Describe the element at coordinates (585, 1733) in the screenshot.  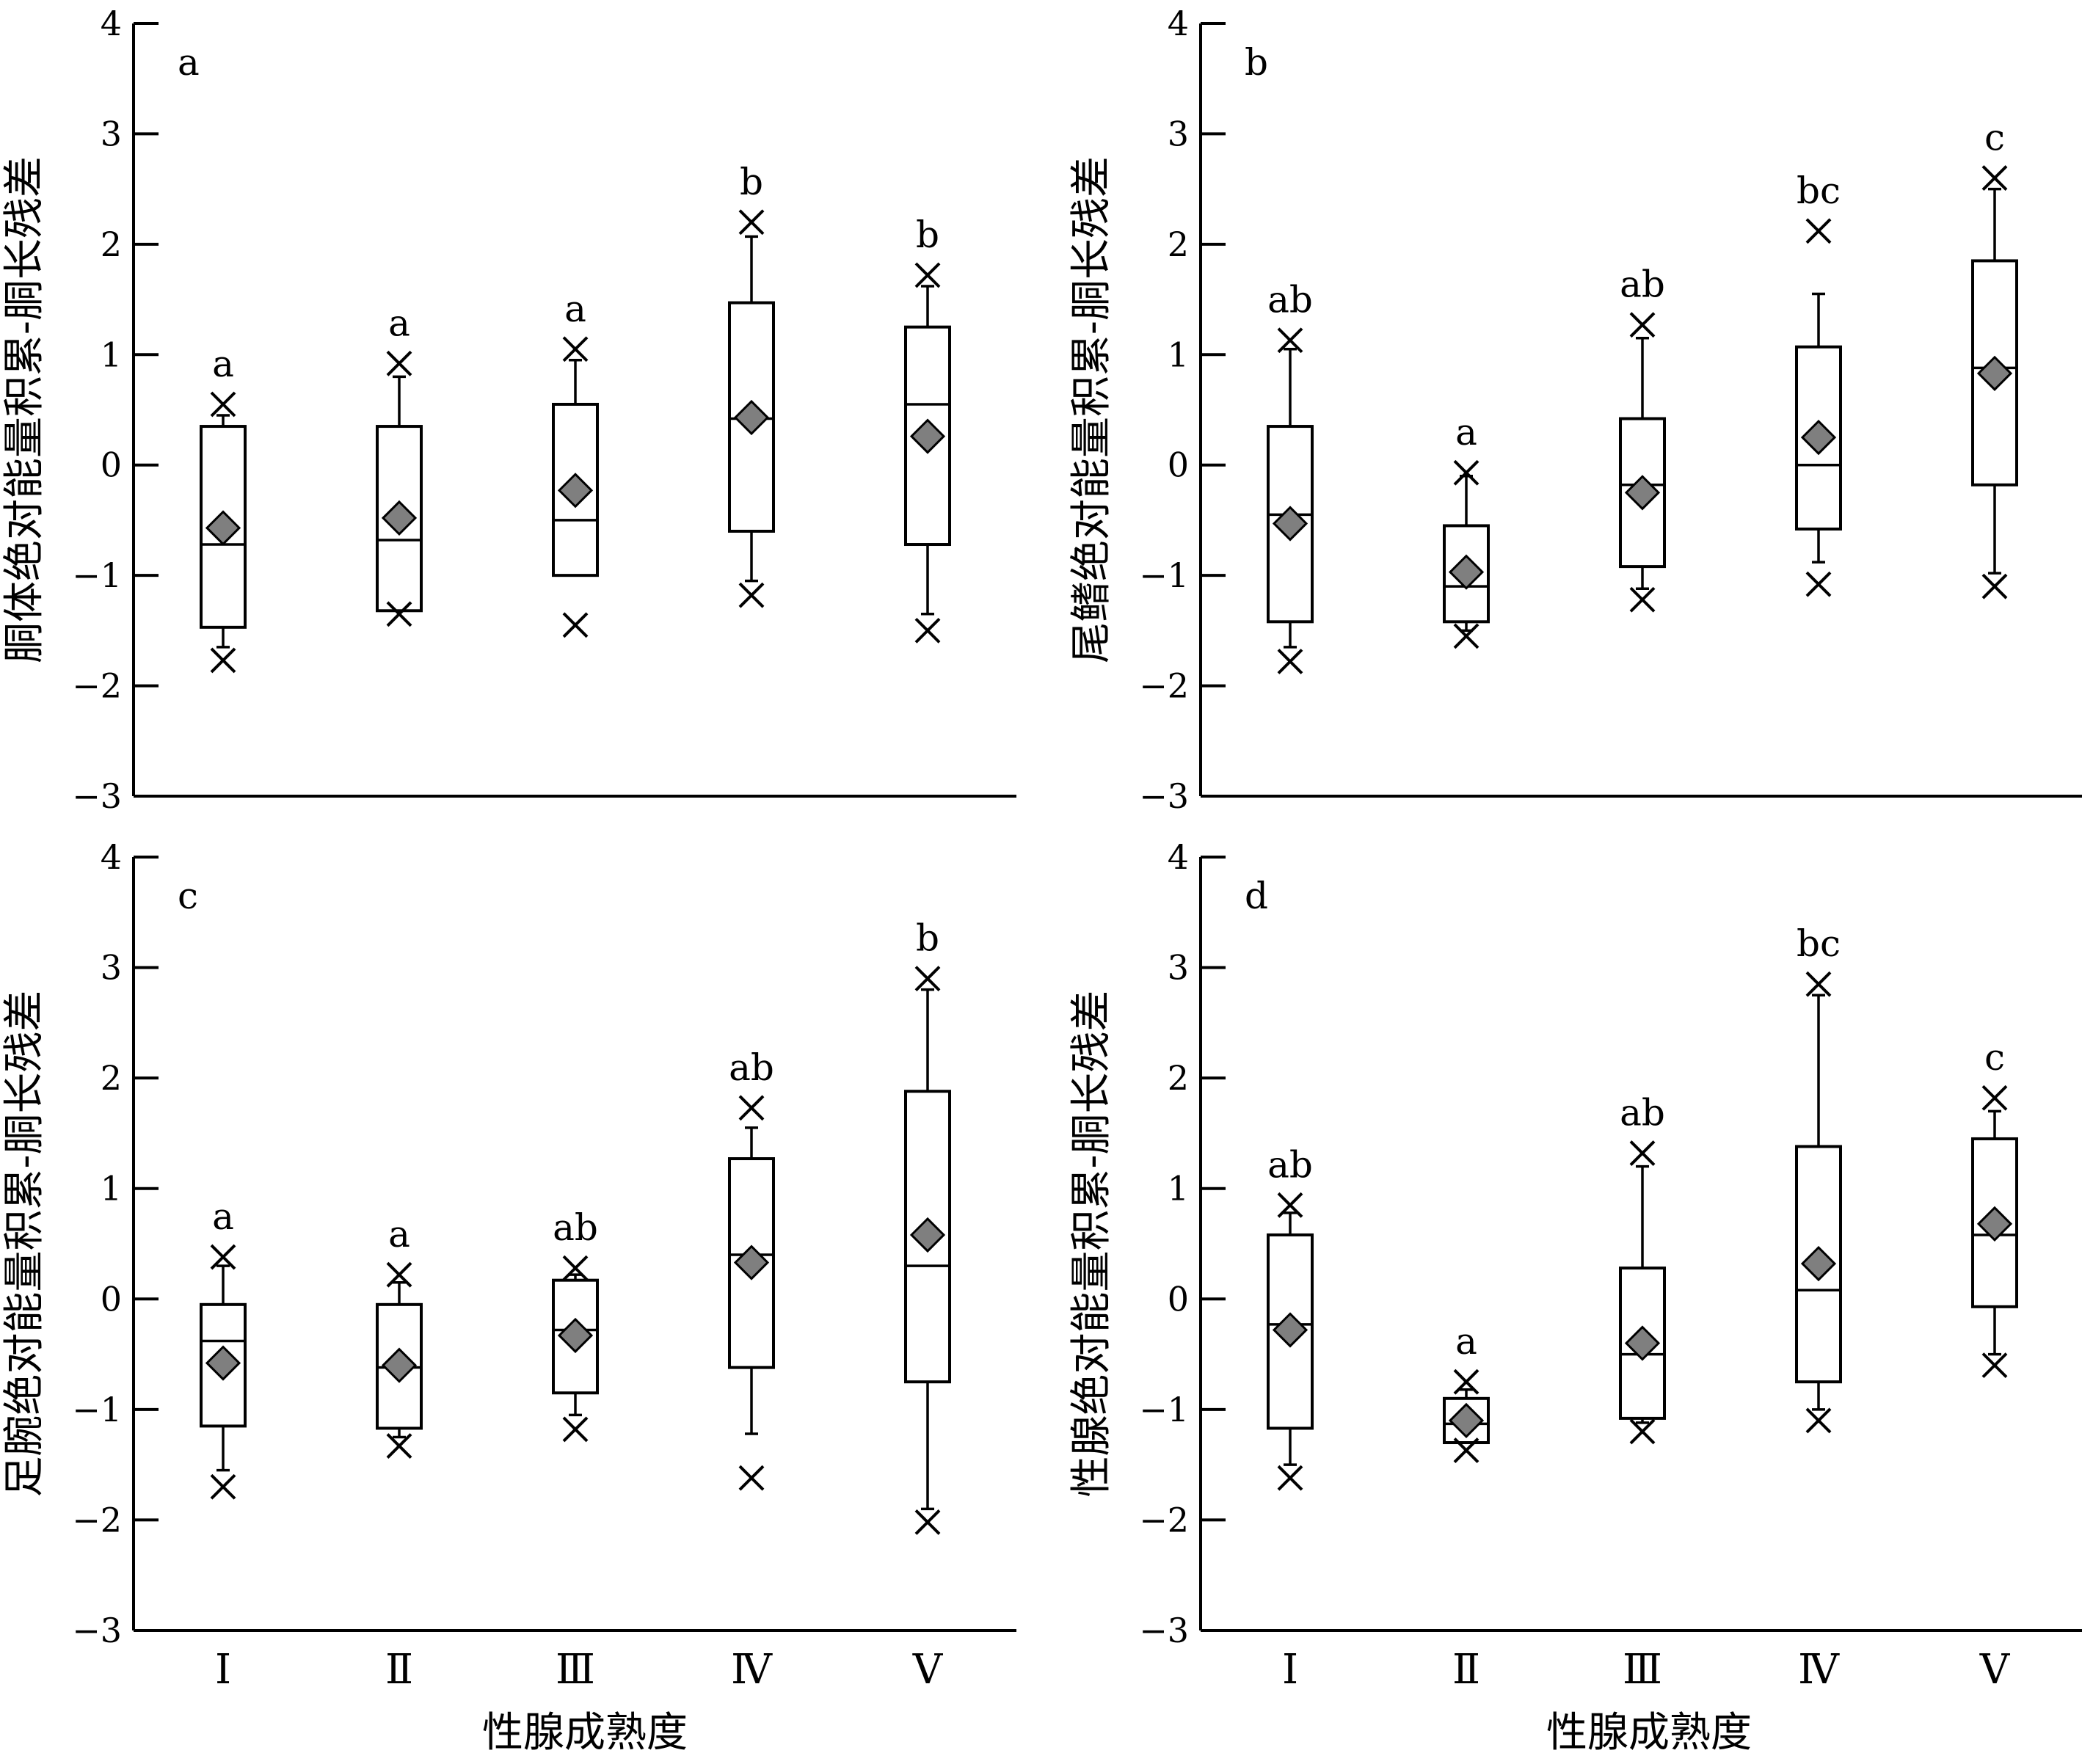
I see `x-axis-title-left: 性腺成熟度` at that location.